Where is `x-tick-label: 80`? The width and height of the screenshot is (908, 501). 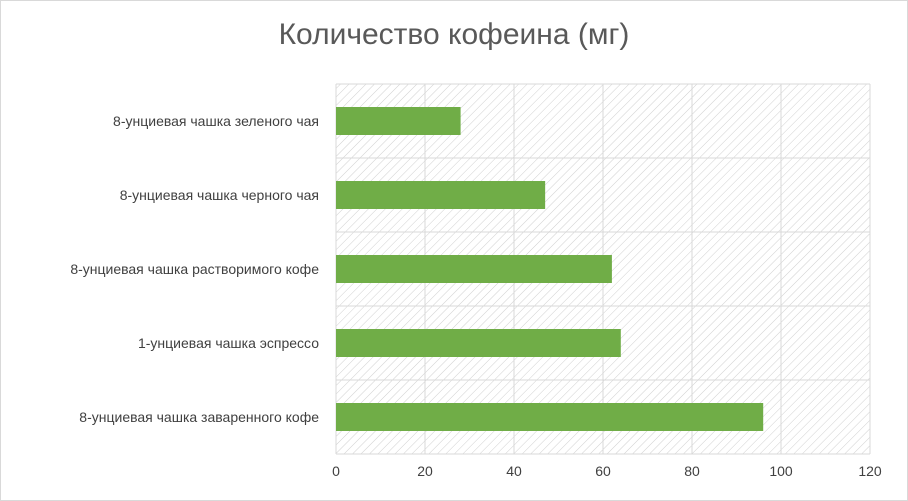
x-tick-label: 80 is located at coordinates (692, 471).